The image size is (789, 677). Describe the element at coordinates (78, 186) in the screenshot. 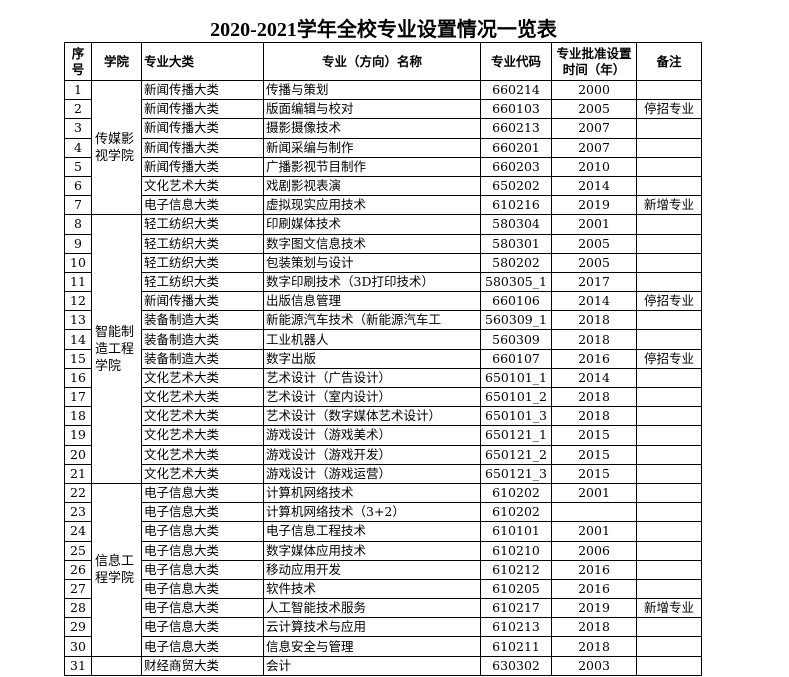

I see `row-index: 6` at that location.